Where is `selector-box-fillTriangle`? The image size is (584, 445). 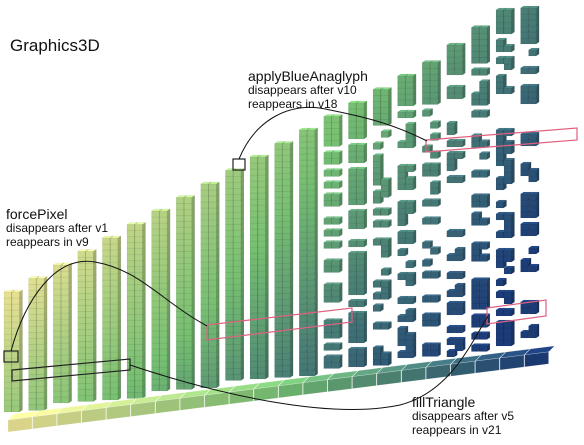 selector-box-fillTriangle is located at coordinates (71, 370).